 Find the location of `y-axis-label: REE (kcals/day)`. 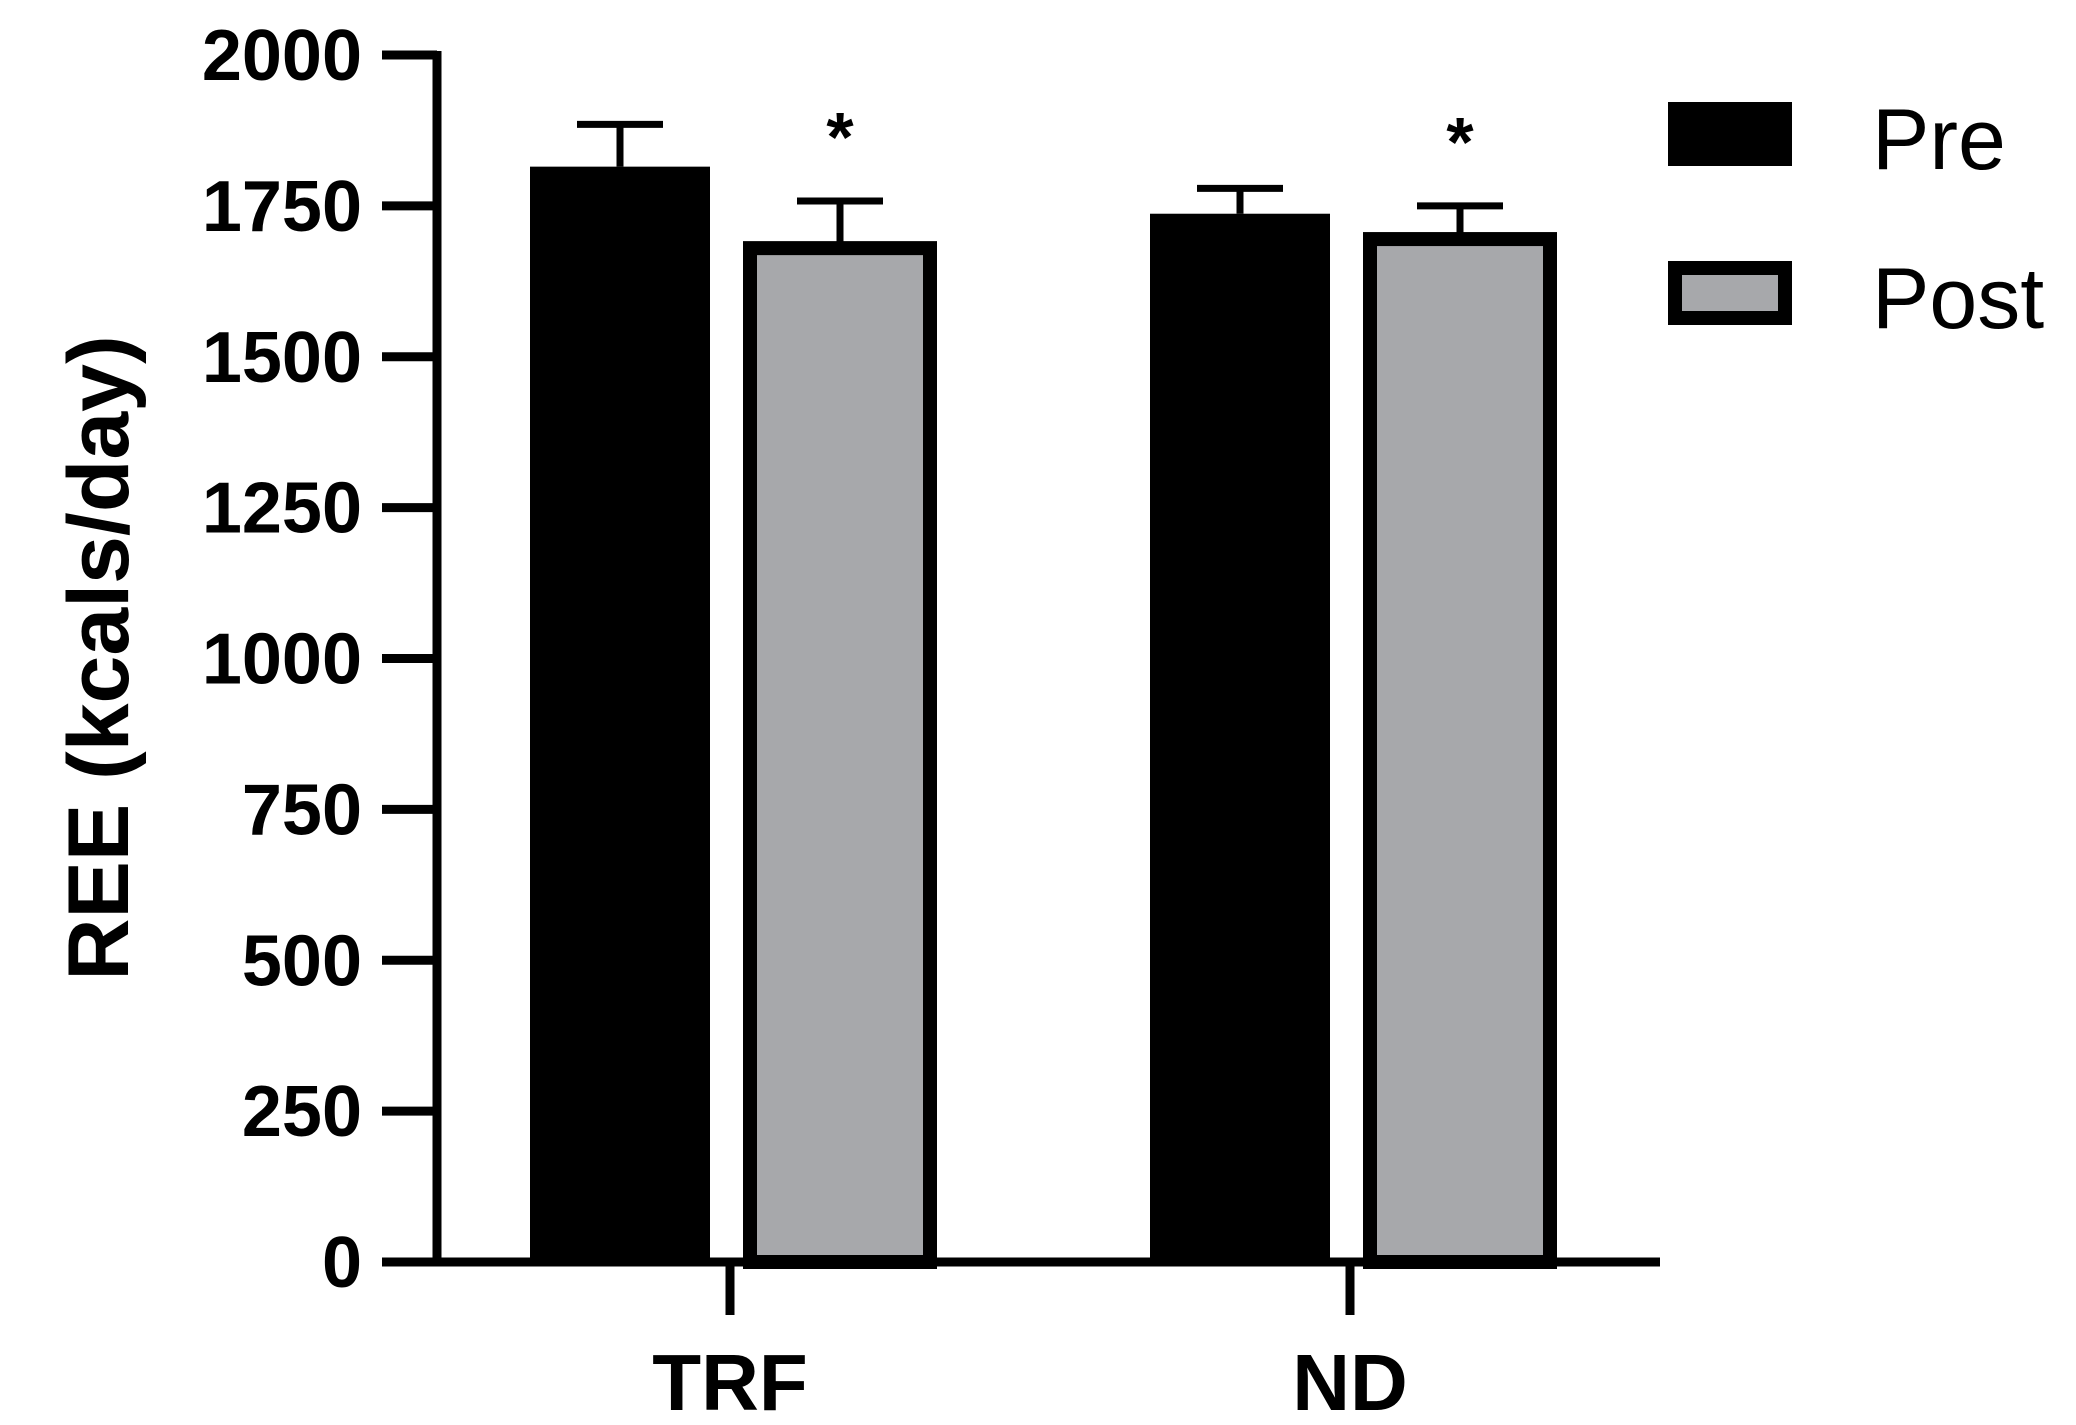

y-axis-label: REE (kcals/day) is located at coordinates (99, 657).